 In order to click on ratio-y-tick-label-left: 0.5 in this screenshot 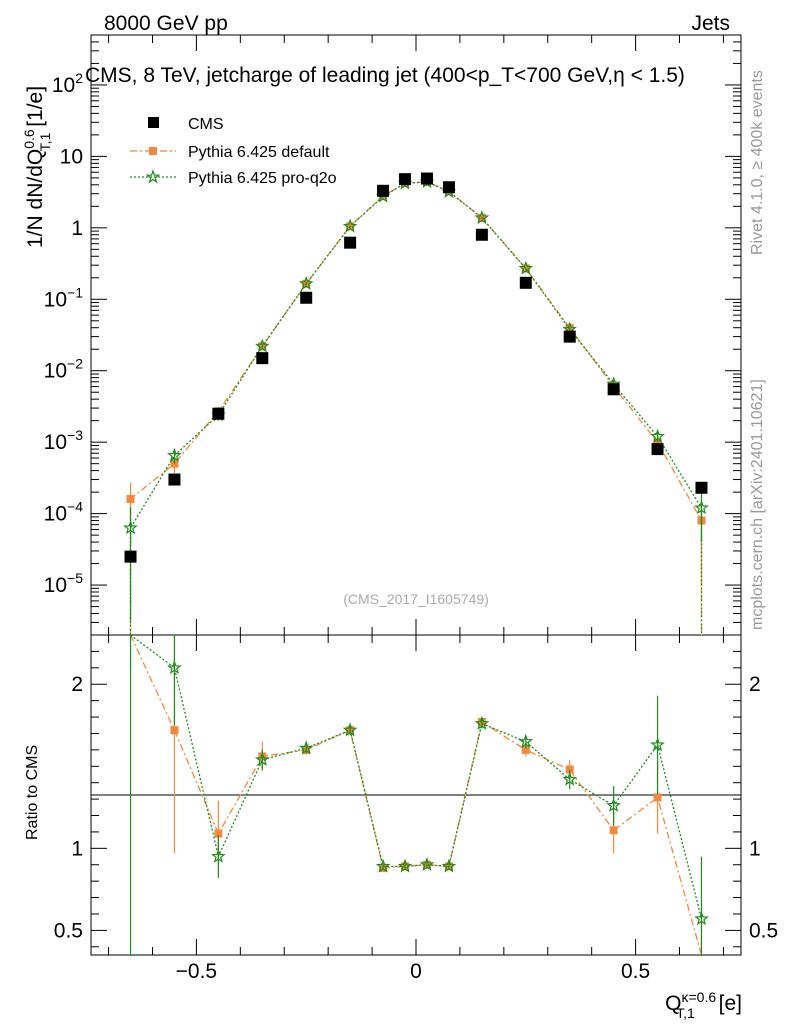, I will do `click(68, 930)`.